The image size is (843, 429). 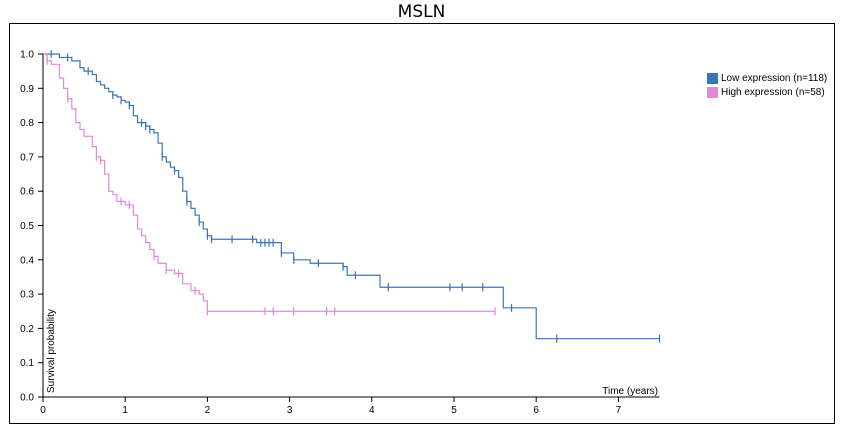 I want to click on y-axis-label: Survival probability, so click(x=51, y=351).